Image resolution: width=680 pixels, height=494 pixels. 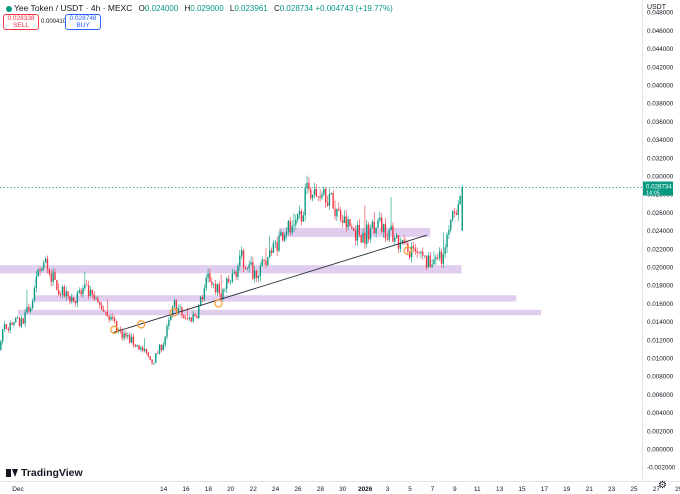 I want to click on x-tick-label: 17, so click(x=545, y=489).